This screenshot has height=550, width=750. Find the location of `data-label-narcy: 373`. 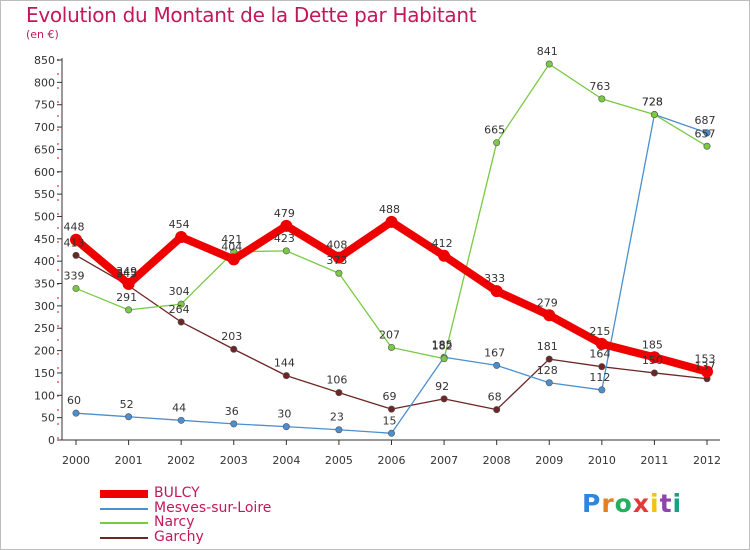

data-label-narcy: 373 is located at coordinates (336, 260).